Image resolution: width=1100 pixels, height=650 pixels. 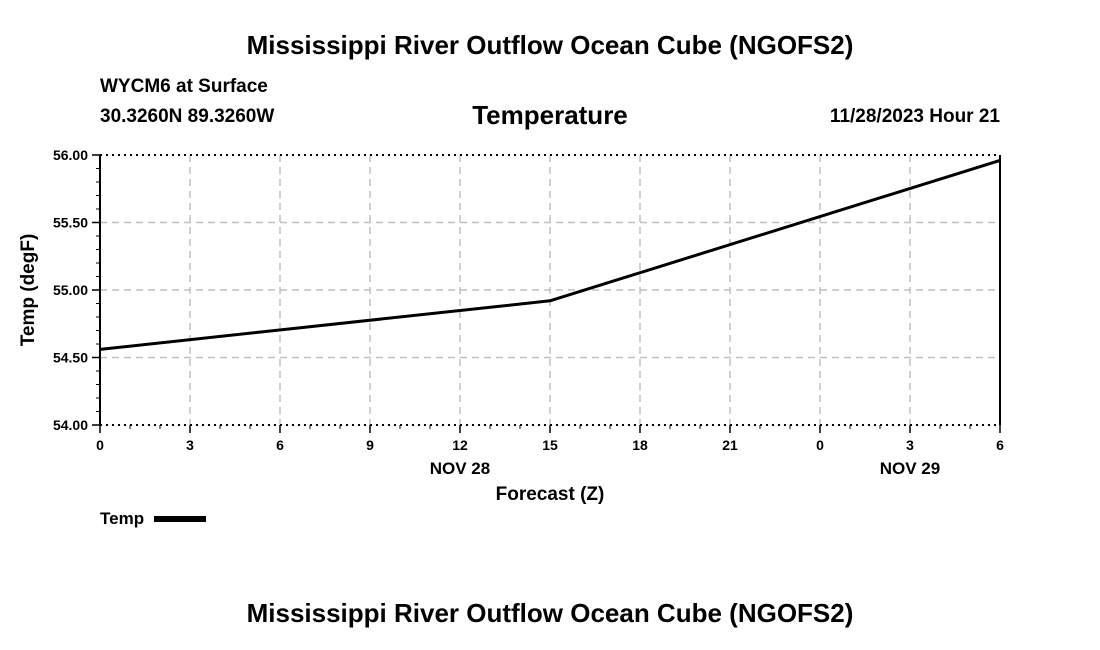 I want to click on y-tick-label: 54.50, so click(x=70, y=358).